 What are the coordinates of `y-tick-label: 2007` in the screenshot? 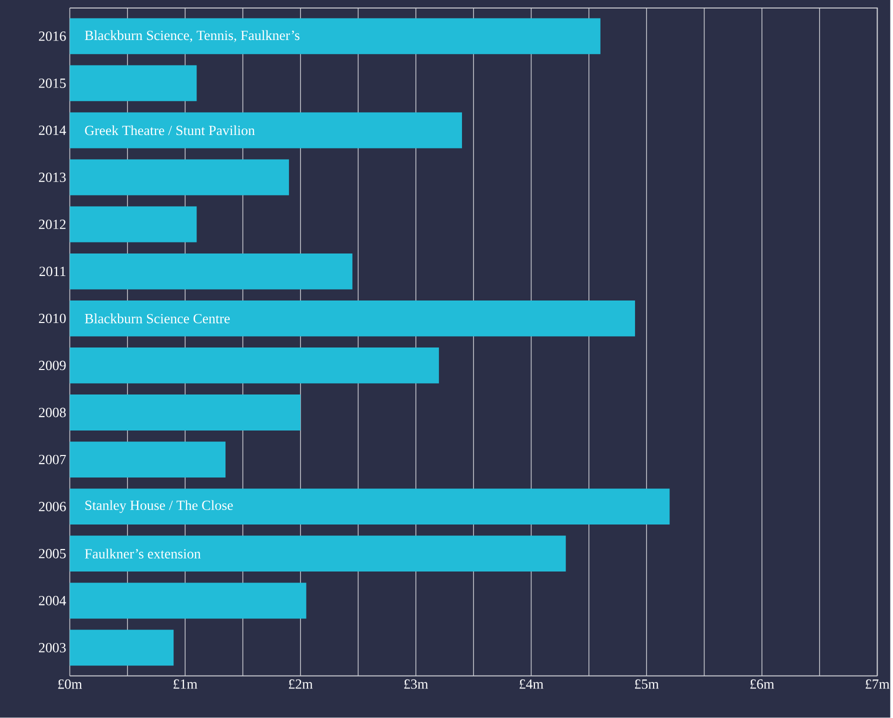 It's located at (52, 459).